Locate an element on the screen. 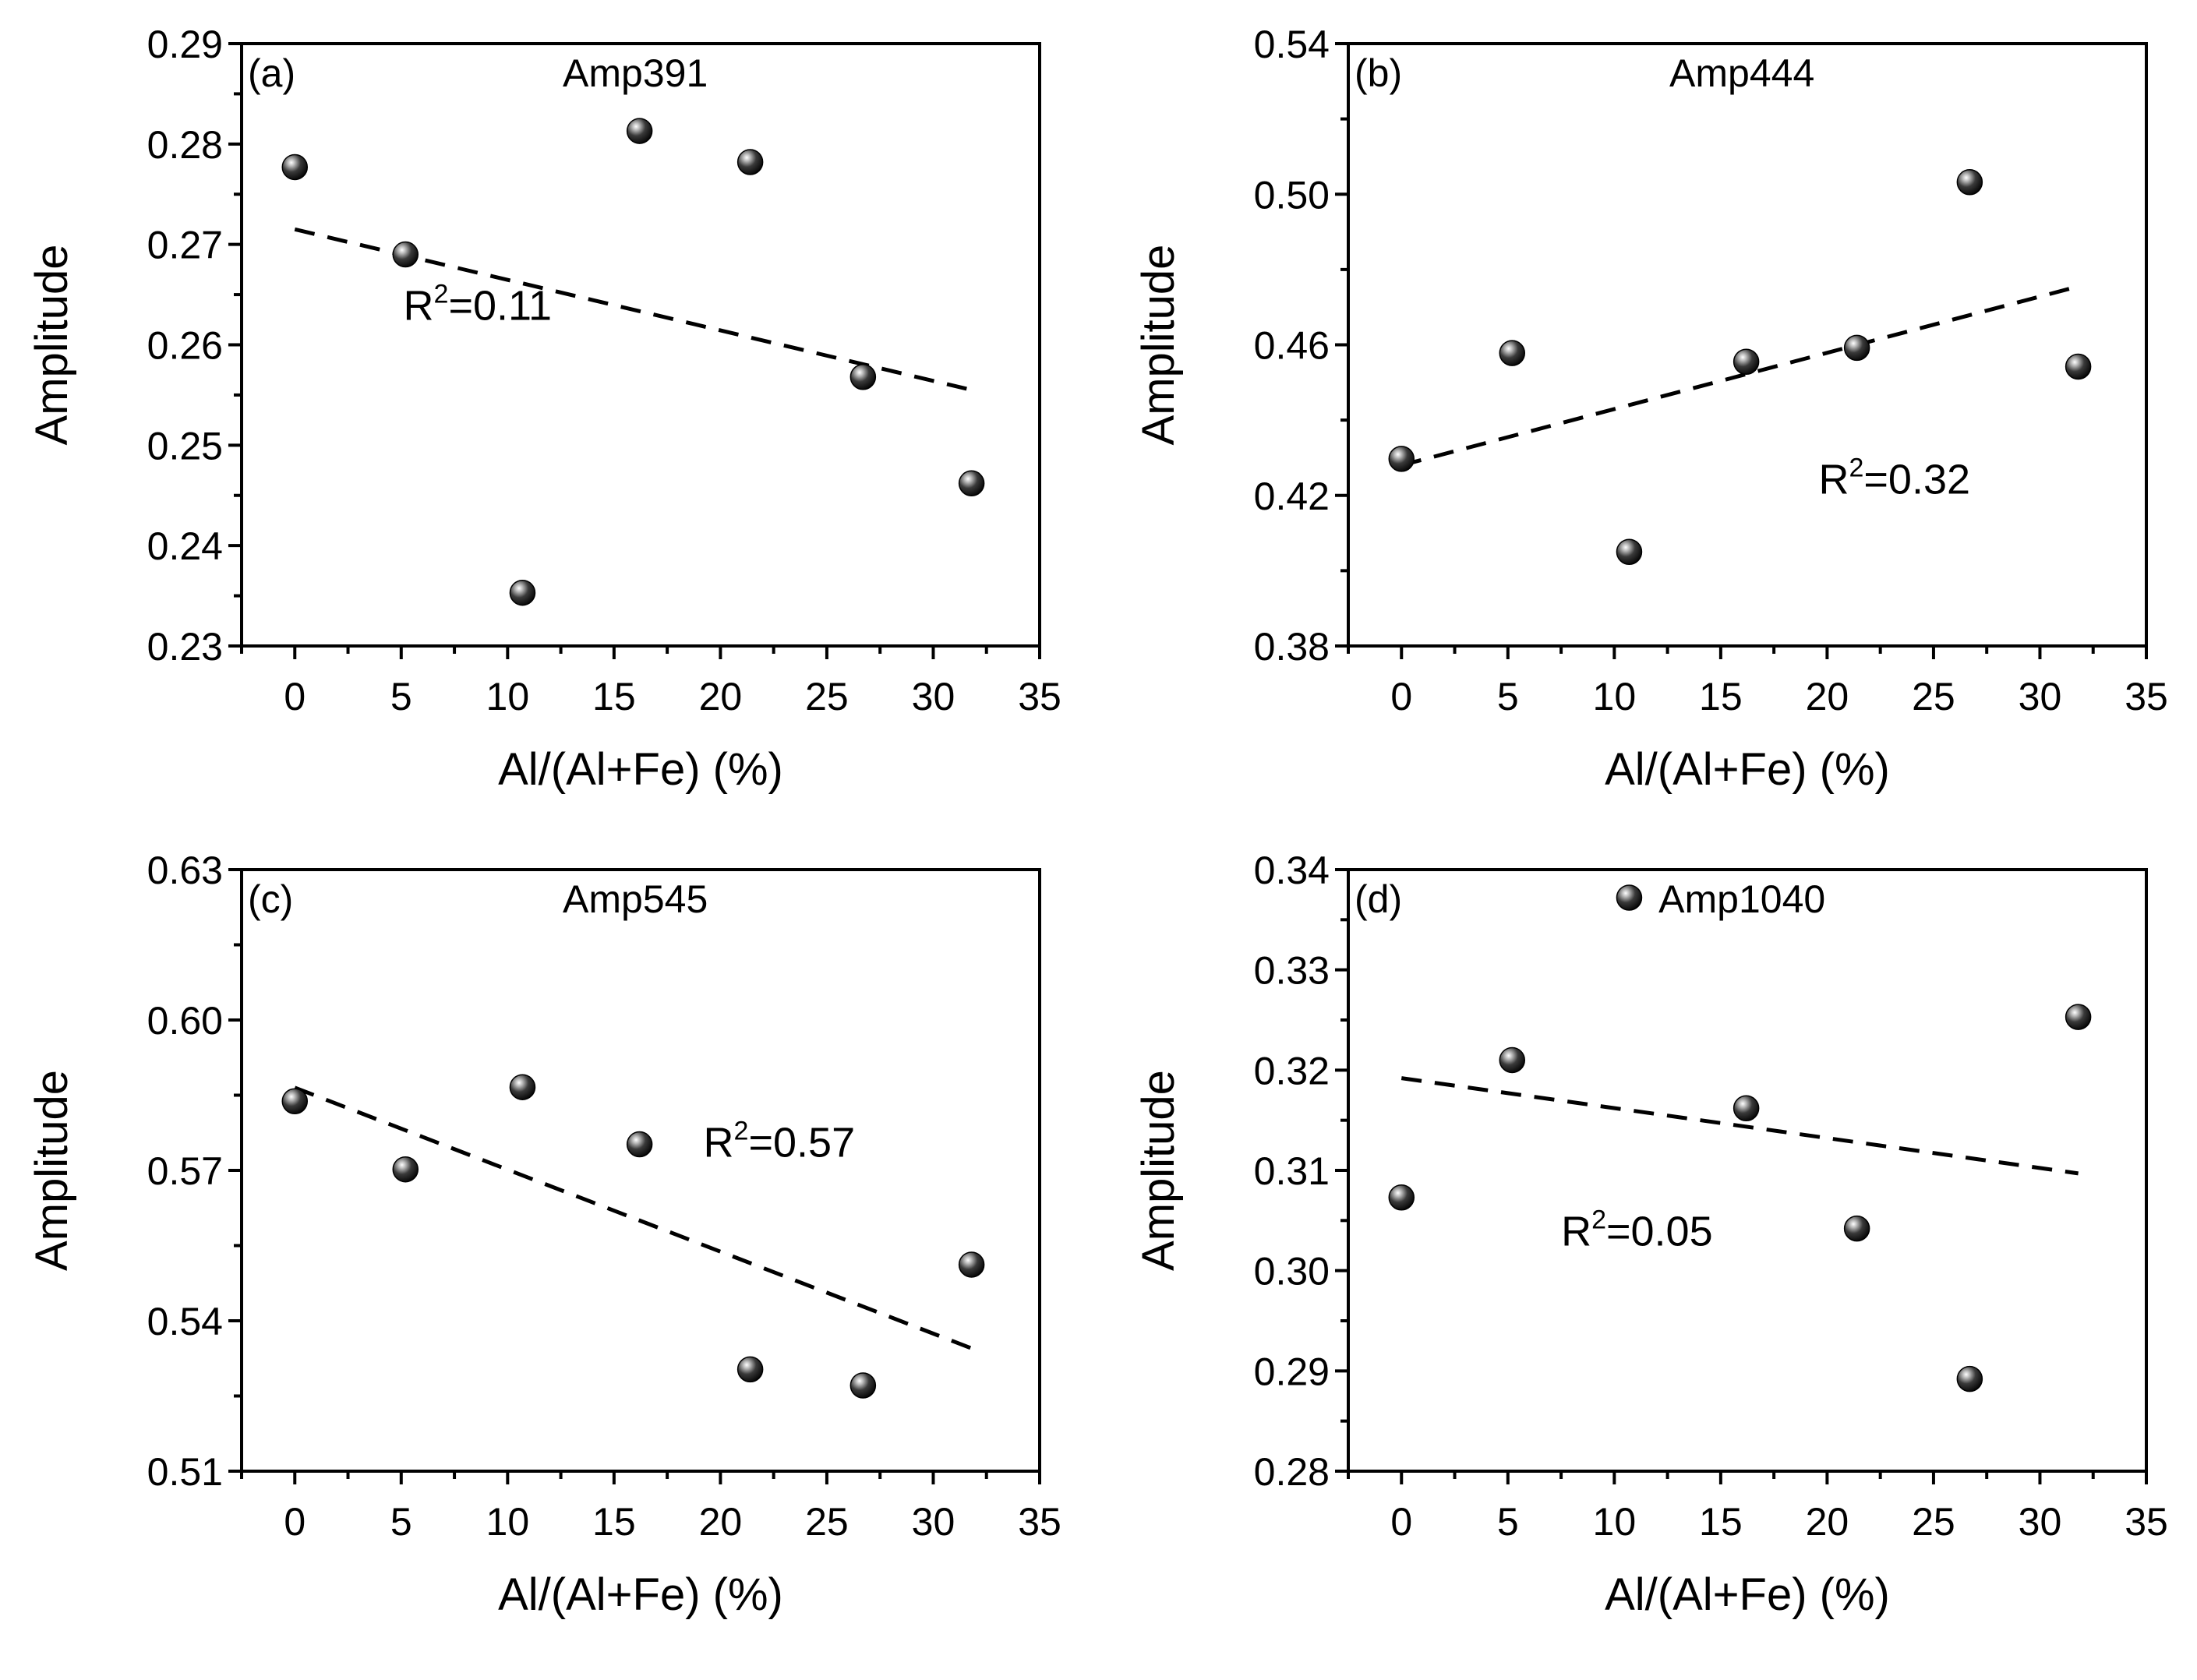  y-tick-label: 0.30 is located at coordinates (1292, 1272).